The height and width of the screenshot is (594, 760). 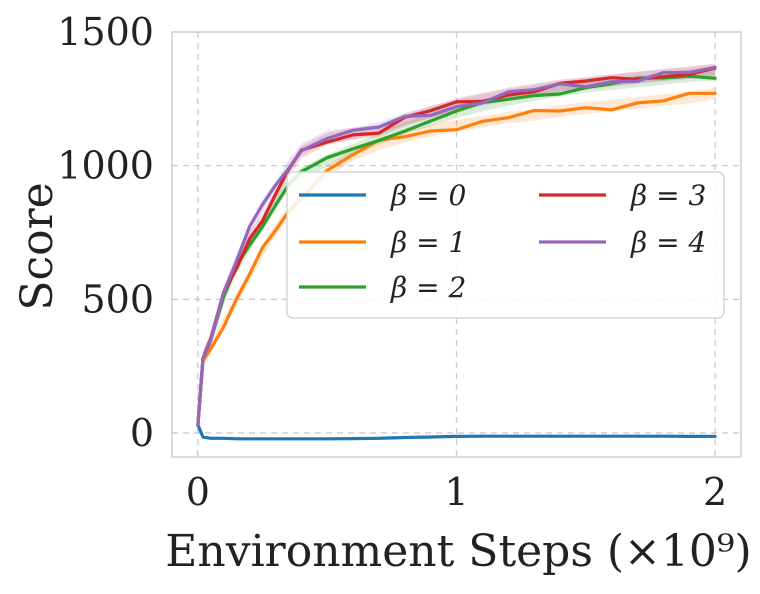 I want to click on y-tick-labels: 0 500 1000 1500, so click(x=105, y=232).